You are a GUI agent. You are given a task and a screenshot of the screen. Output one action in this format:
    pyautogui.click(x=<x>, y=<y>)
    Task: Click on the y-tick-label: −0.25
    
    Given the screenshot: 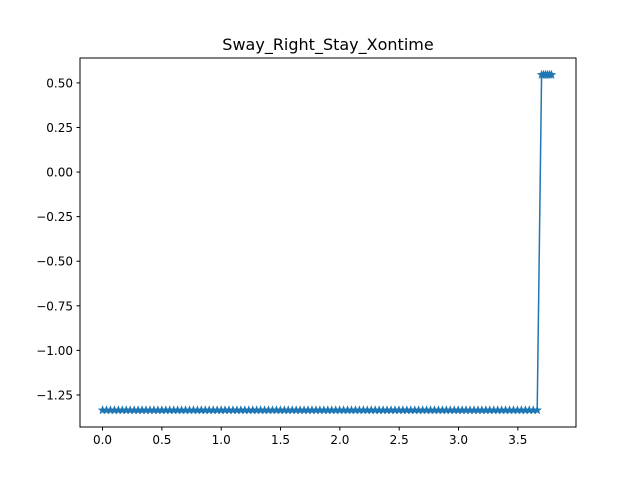 What is the action you would take?
    pyautogui.click(x=54, y=217)
    